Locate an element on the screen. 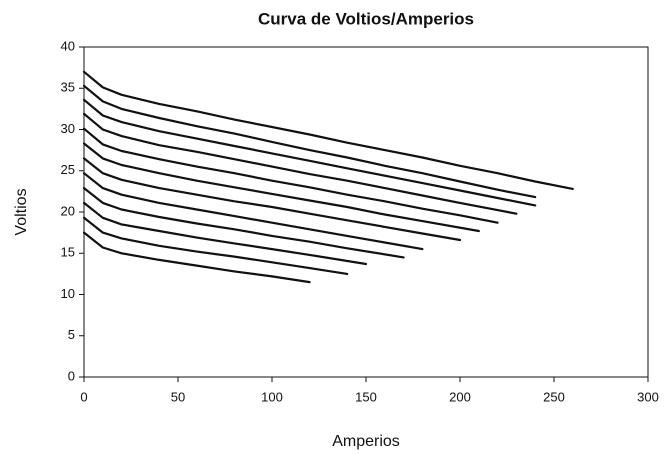 The image size is (669, 454). y-tick-label: 30 is located at coordinates (68, 128).